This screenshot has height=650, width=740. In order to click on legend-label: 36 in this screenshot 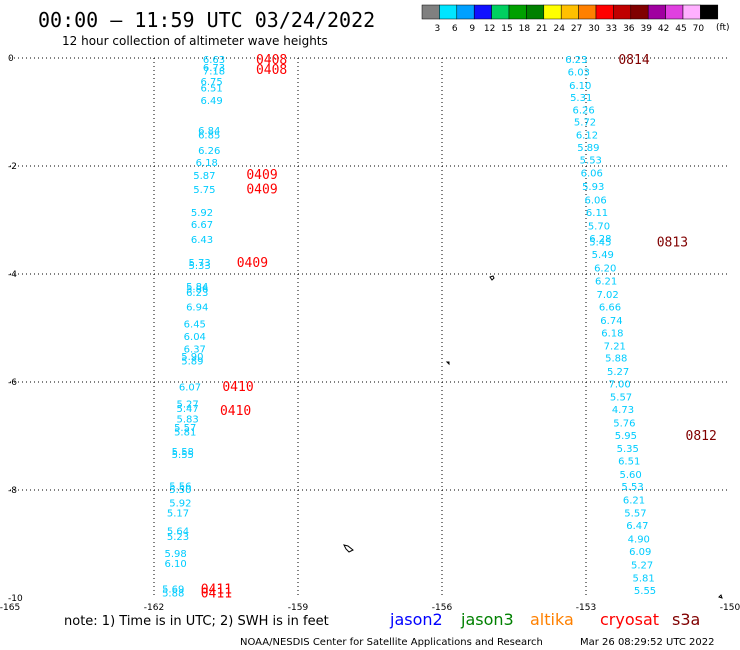, I will do `click(629, 29)`.